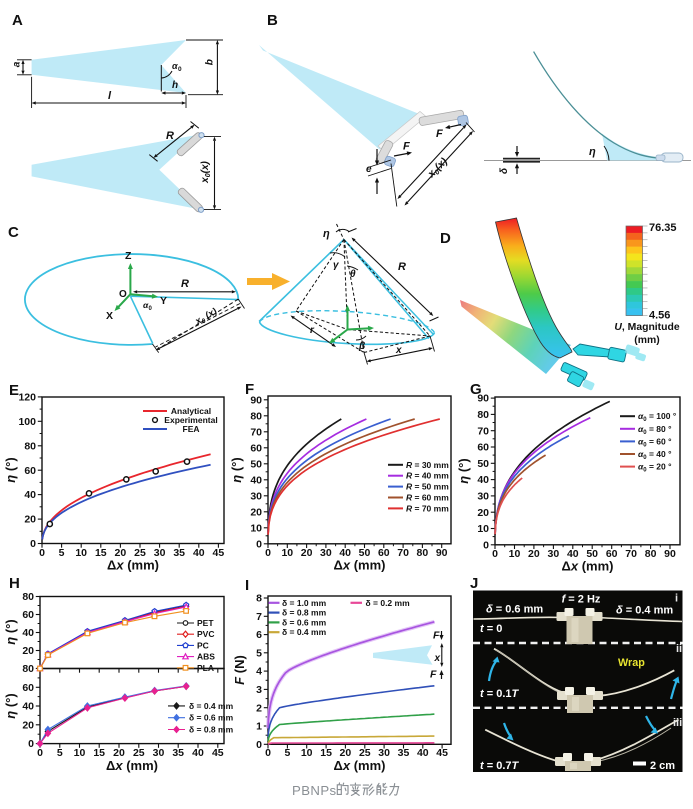  What do you see at coordinates (655, 430) in the screenshot?
I see `svg-text: α0 = 80 °` at bounding box center [655, 430].